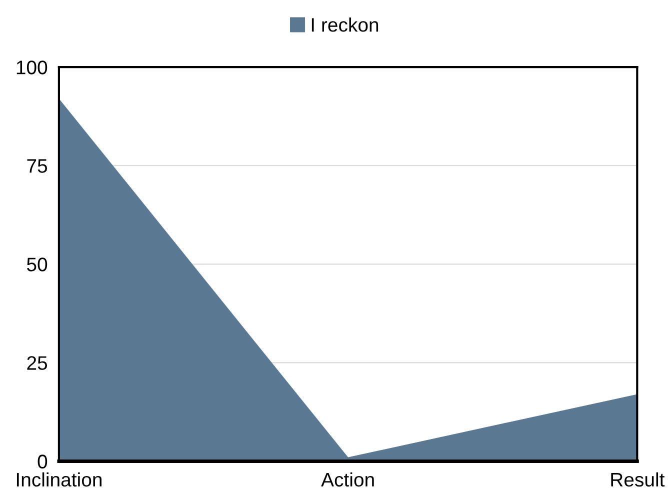  What do you see at coordinates (638, 479) in the screenshot?
I see `x-tick-label: Result` at bounding box center [638, 479].